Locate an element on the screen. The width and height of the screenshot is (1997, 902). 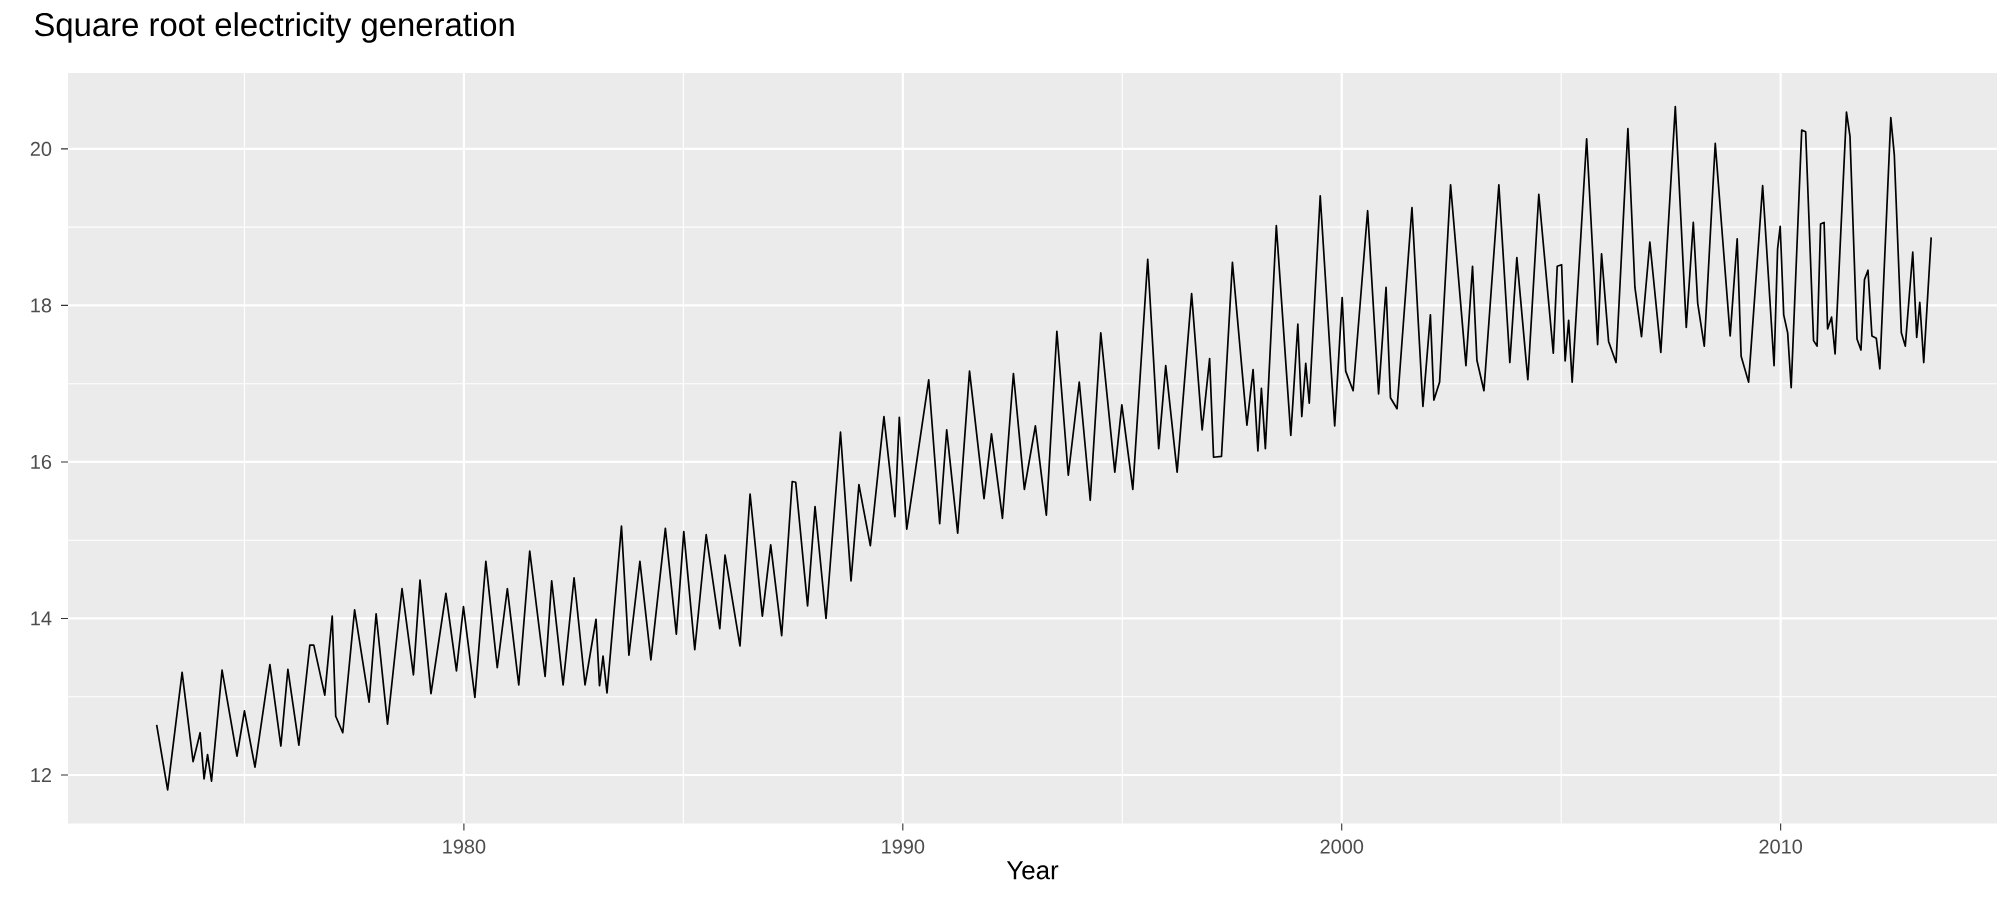
x-axis-title: Year is located at coordinates (1032, 870).